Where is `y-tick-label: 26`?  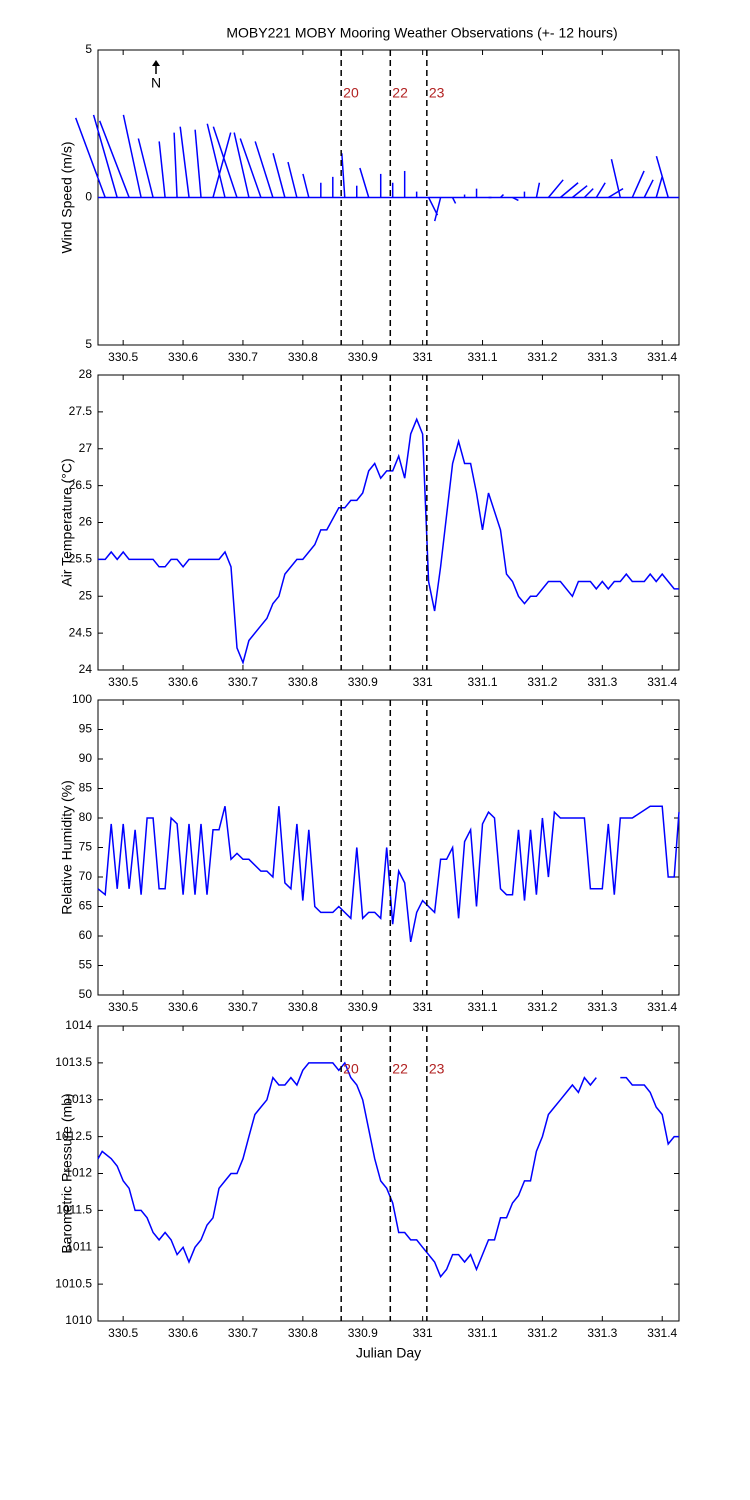 y-tick-label: 26 is located at coordinates (86, 522).